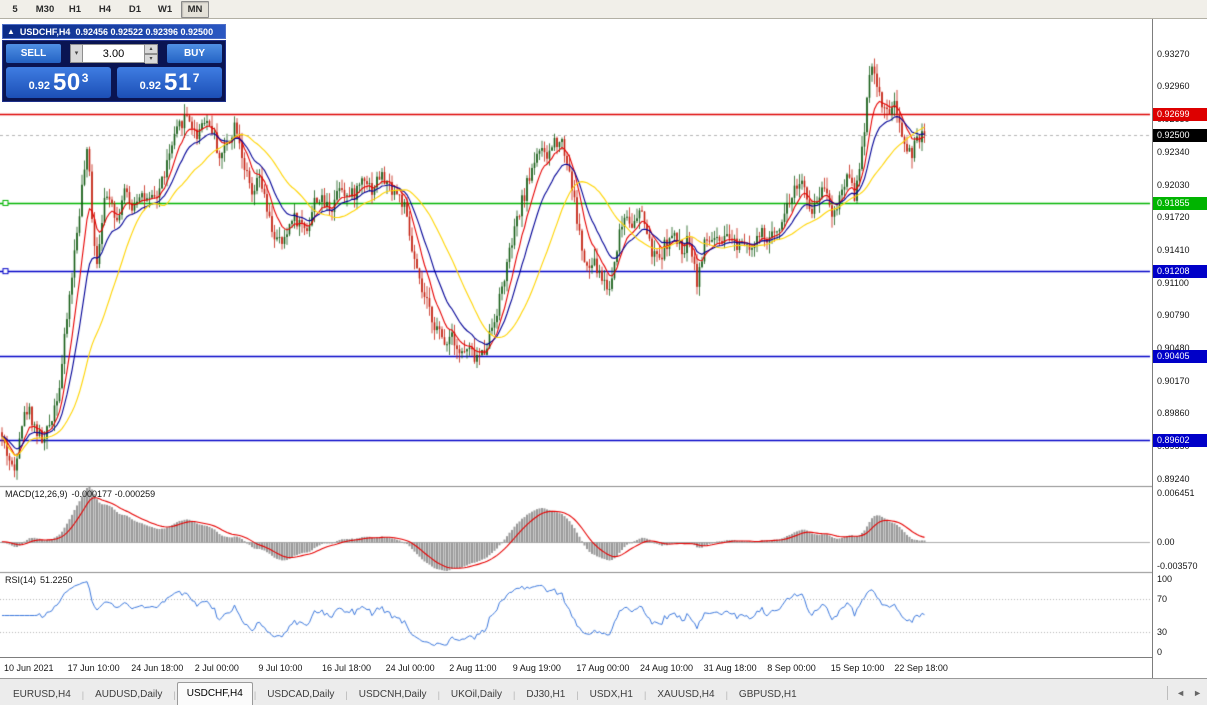 Image resolution: width=1207 pixels, height=705 pixels. I want to click on volume-increase-button: ▴, so click(151, 49).